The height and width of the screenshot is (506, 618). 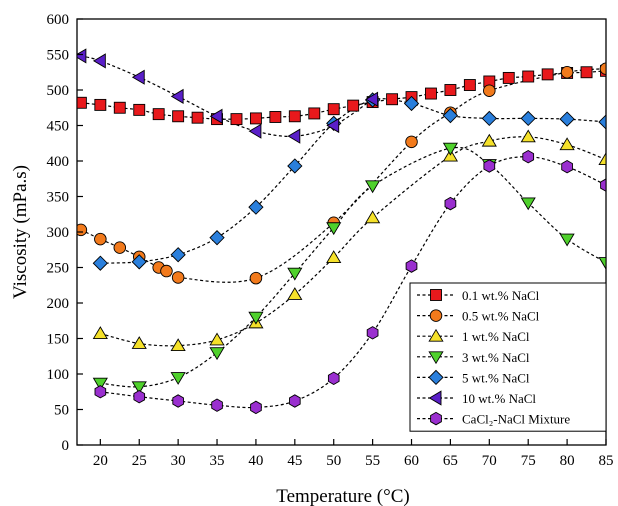 What do you see at coordinates (255, 461) in the screenshot?
I see `x-tick-label: 40` at bounding box center [255, 461].